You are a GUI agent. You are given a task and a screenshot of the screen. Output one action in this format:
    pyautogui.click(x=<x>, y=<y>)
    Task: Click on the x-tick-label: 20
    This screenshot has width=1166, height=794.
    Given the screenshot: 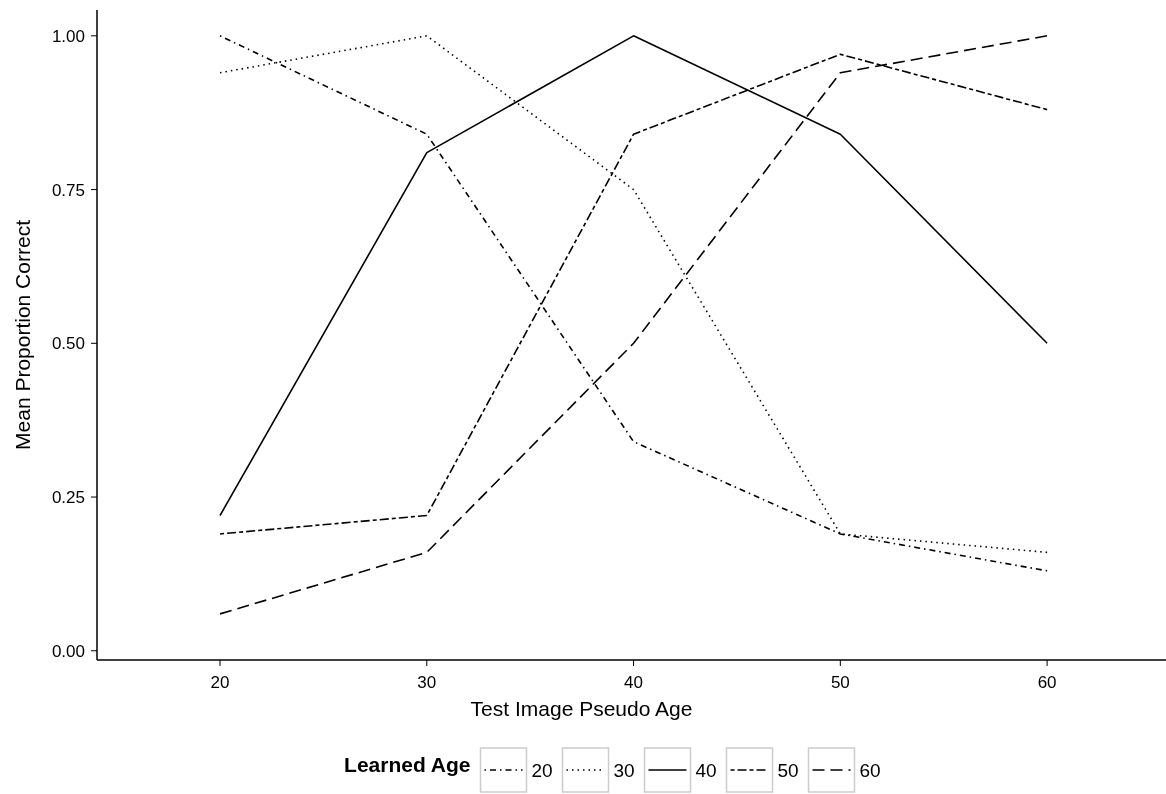 What is the action you would take?
    pyautogui.click(x=220, y=682)
    